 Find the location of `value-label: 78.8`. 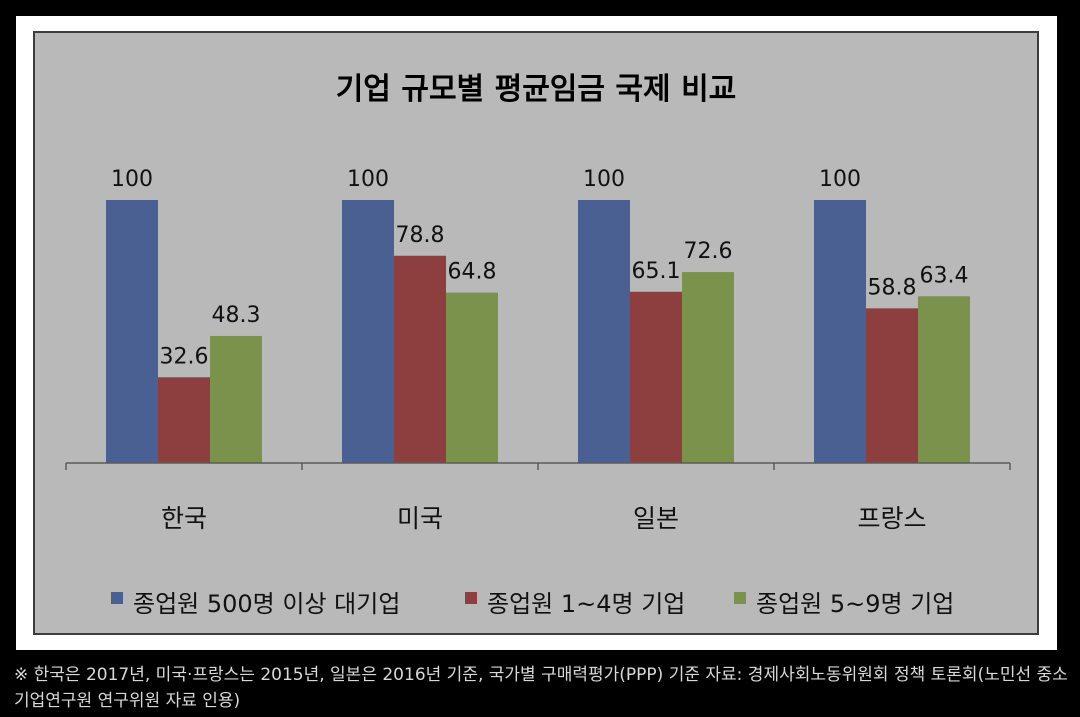

value-label: 78.8 is located at coordinates (420, 235).